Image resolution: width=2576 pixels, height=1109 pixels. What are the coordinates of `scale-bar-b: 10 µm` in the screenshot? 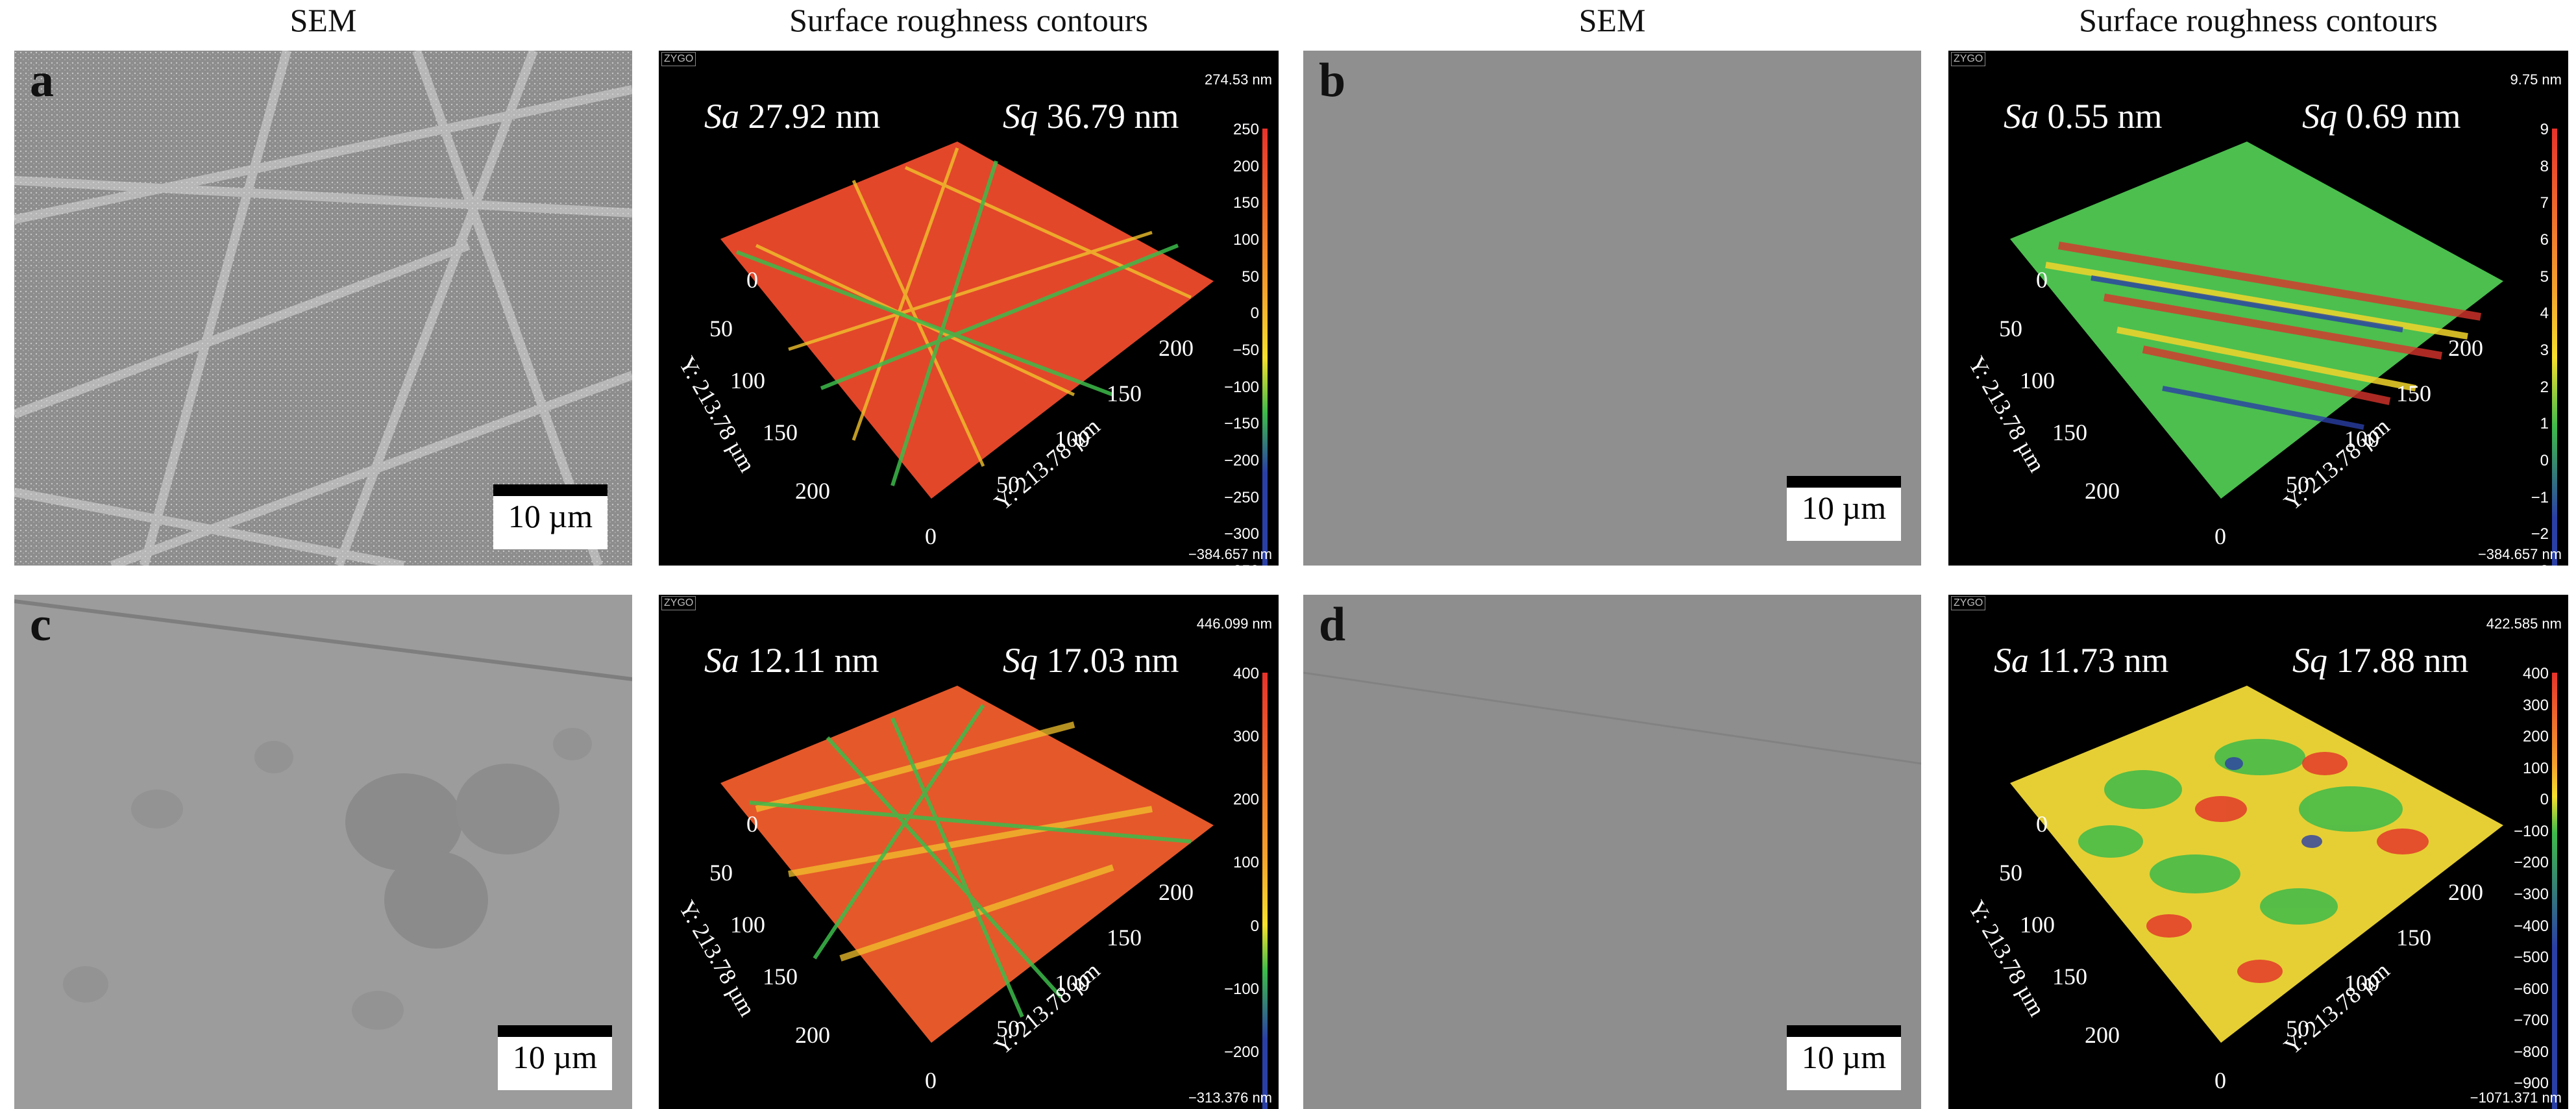 It's located at (1844, 508).